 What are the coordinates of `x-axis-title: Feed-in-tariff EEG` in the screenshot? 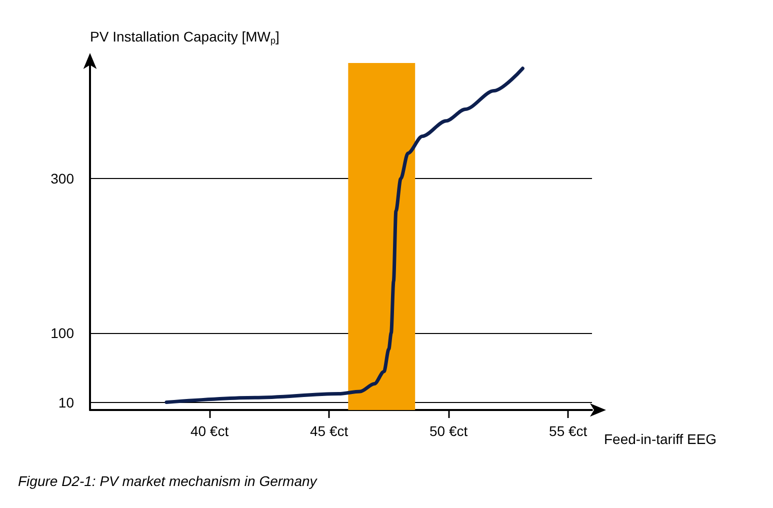 It's located at (660, 439).